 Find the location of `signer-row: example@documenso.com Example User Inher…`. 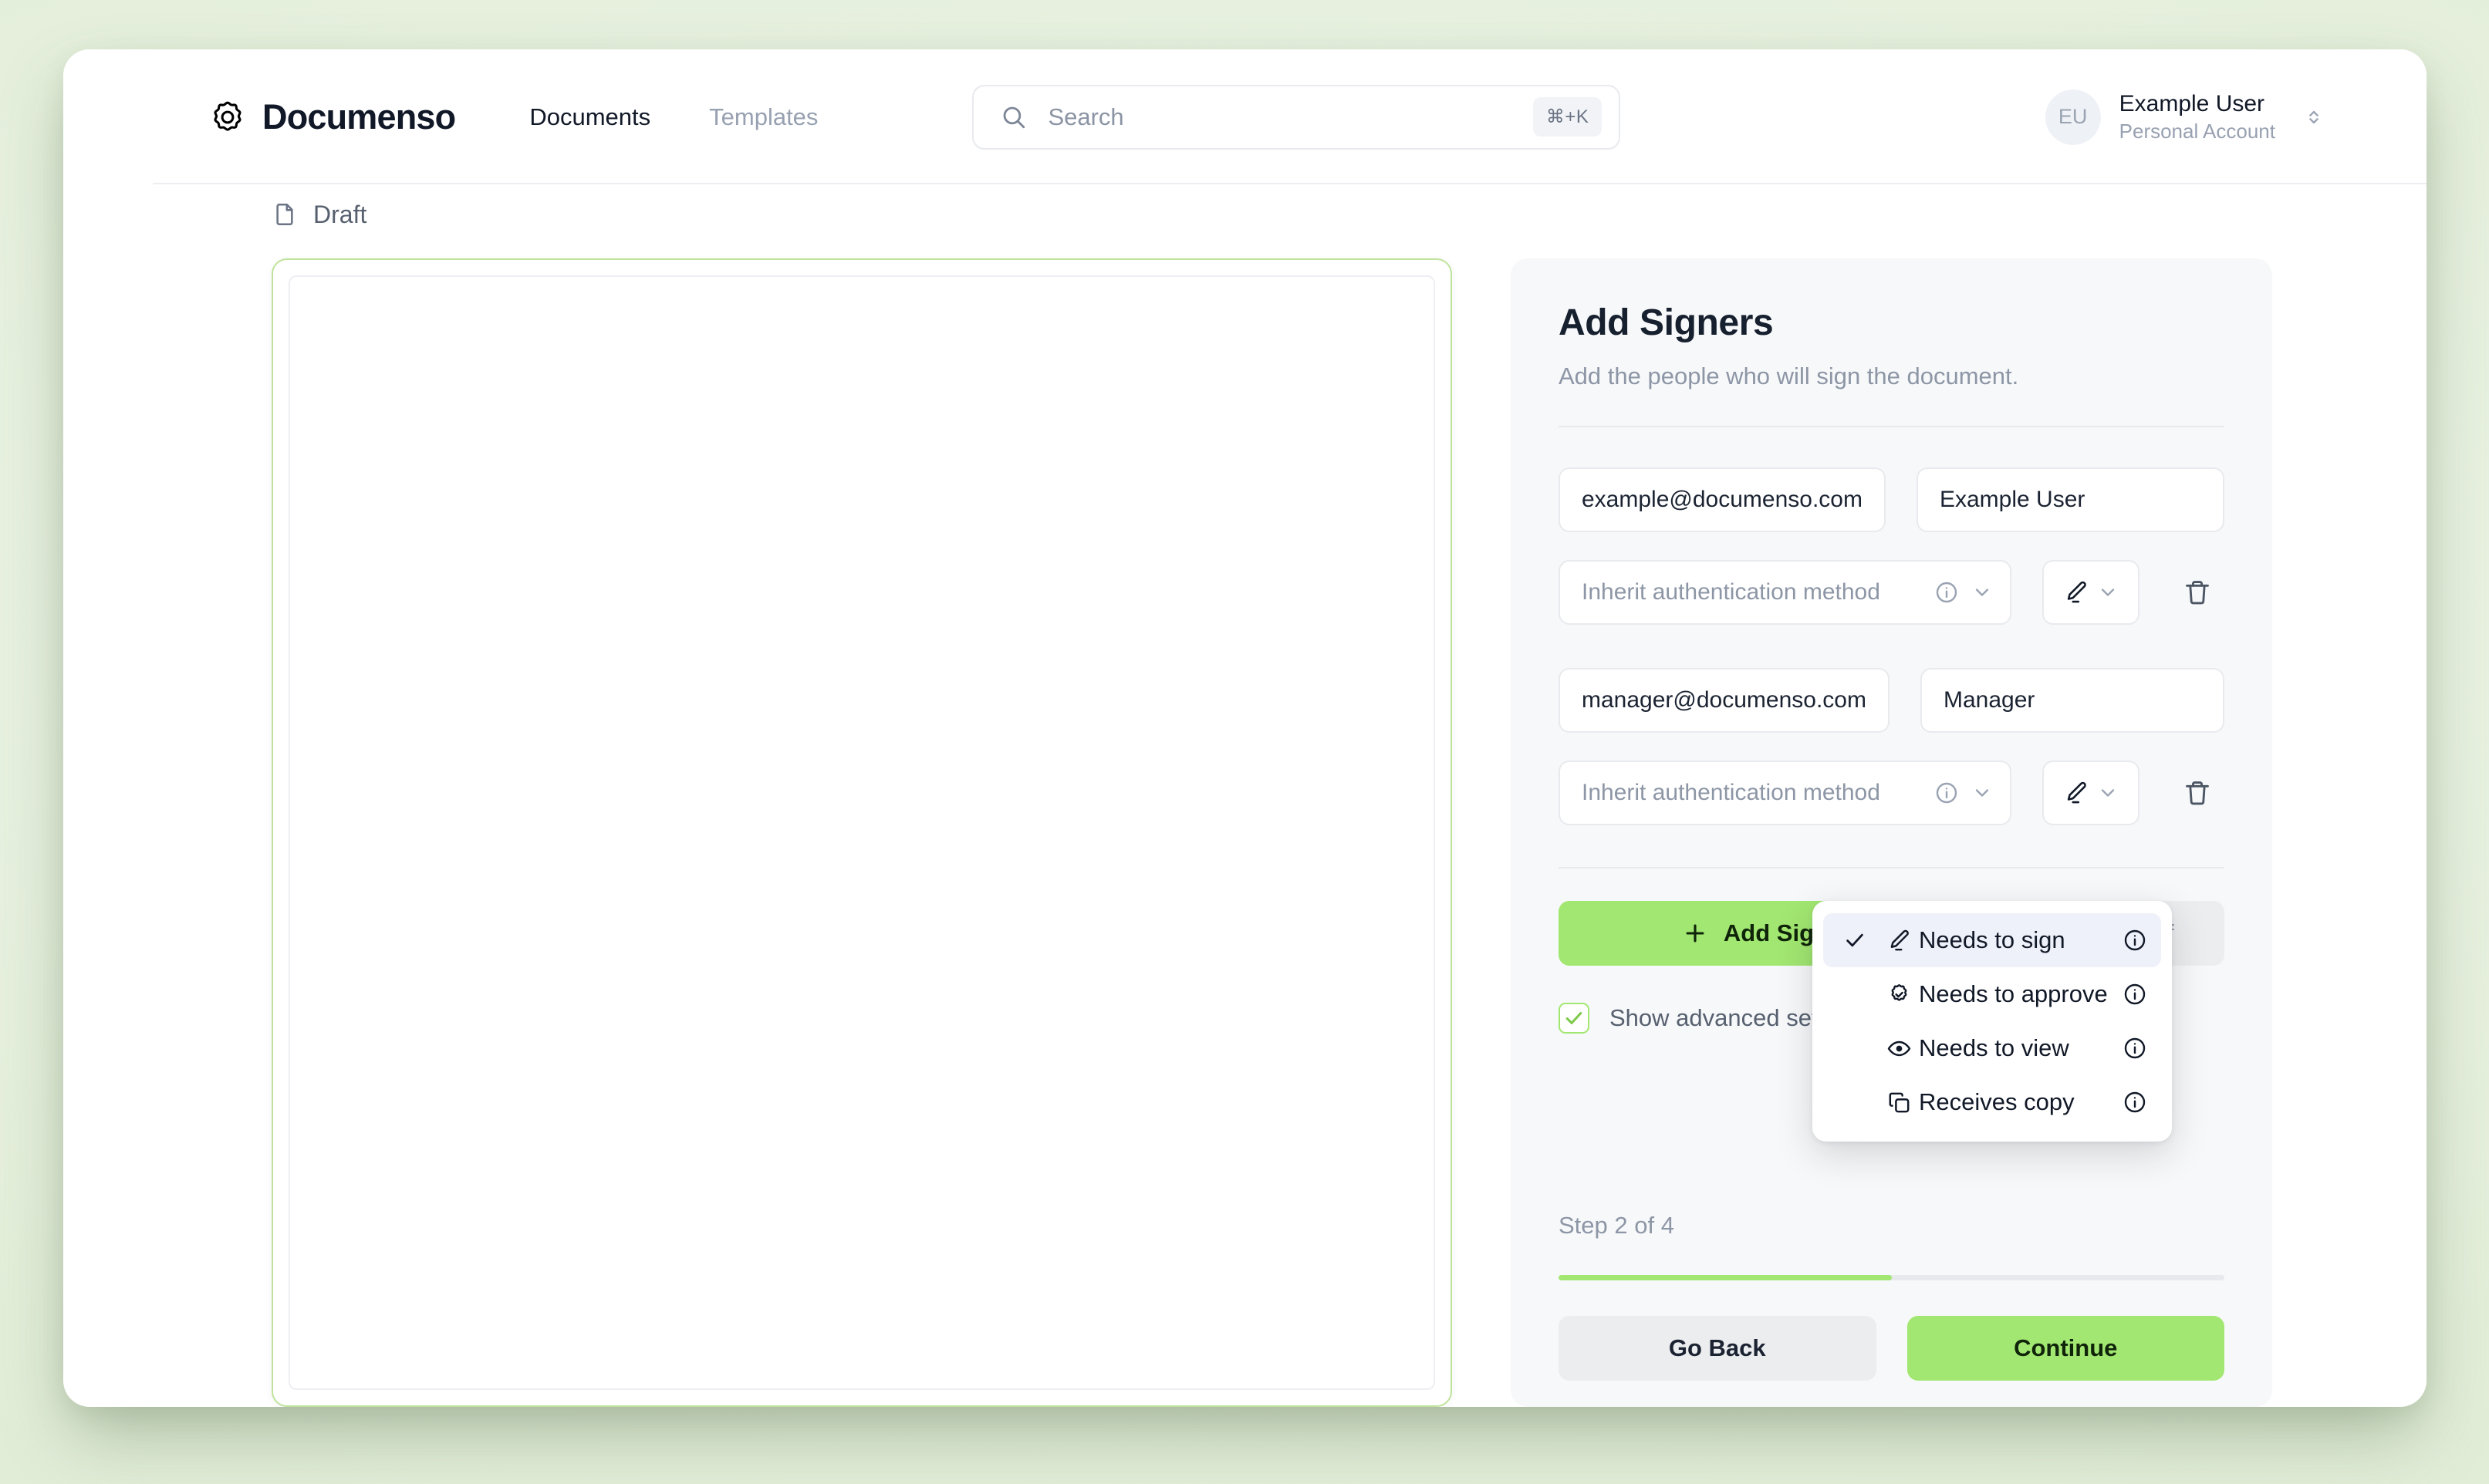

signer-row: example@documenso.com Example User Inher… is located at coordinates (1892, 546).